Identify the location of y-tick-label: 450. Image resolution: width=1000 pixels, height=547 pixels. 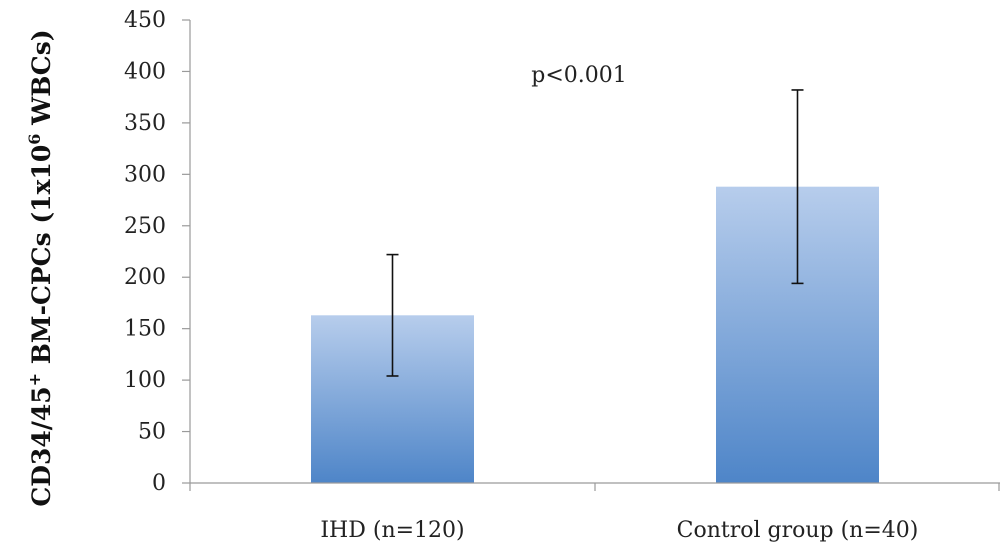
(145, 20).